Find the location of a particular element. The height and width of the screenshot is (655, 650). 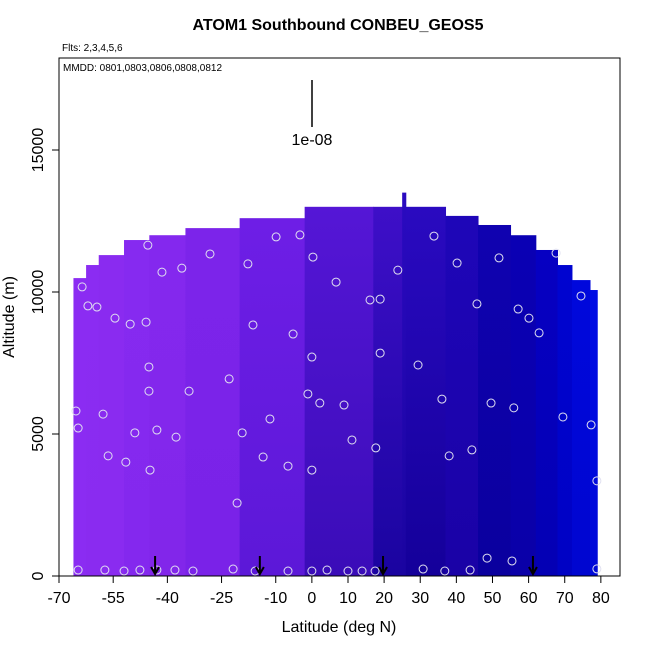

subtitle: Flts: 2,3,4,5,6 is located at coordinates (92, 48).